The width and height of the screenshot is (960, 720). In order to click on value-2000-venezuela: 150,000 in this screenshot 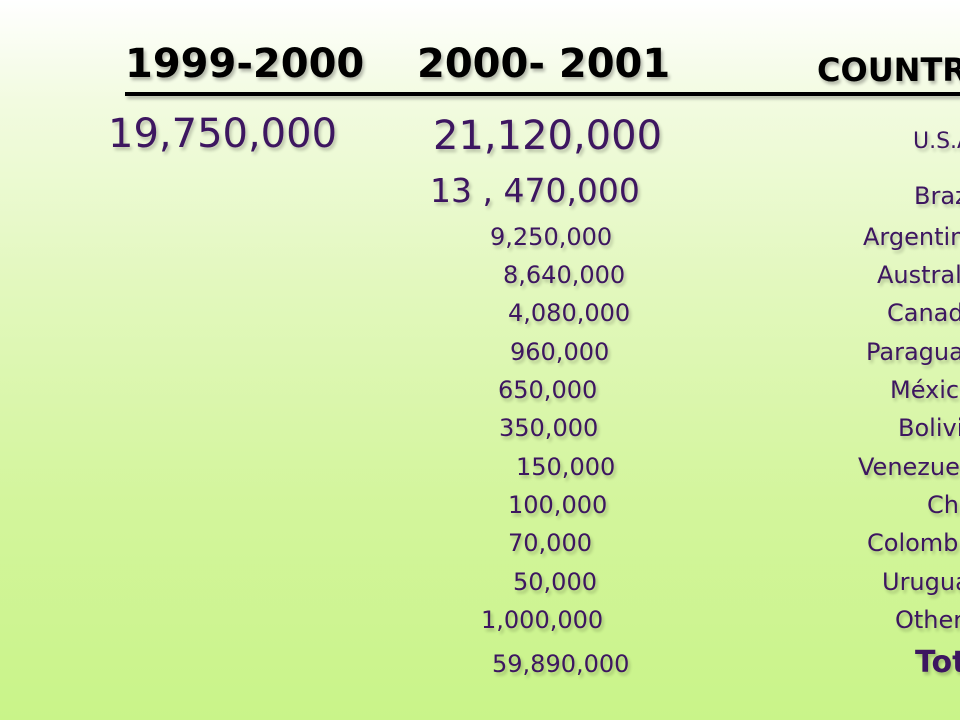, I will do `click(566, 467)`.